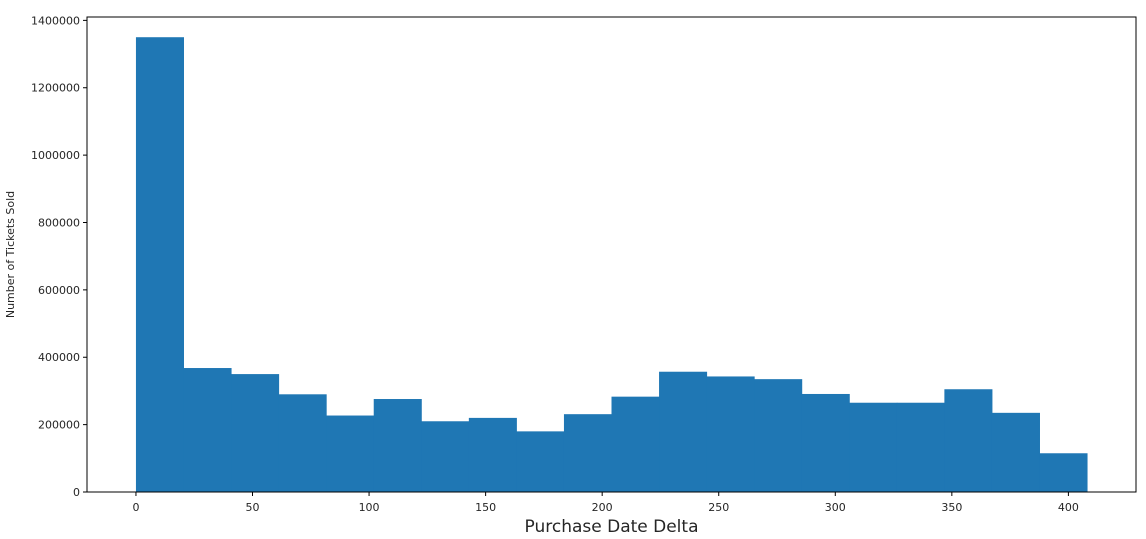 This screenshot has height=539, width=1146. Describe the element at coordinates (485, 507) in the screenshot. I see `x-tick-label: 150` at that location.